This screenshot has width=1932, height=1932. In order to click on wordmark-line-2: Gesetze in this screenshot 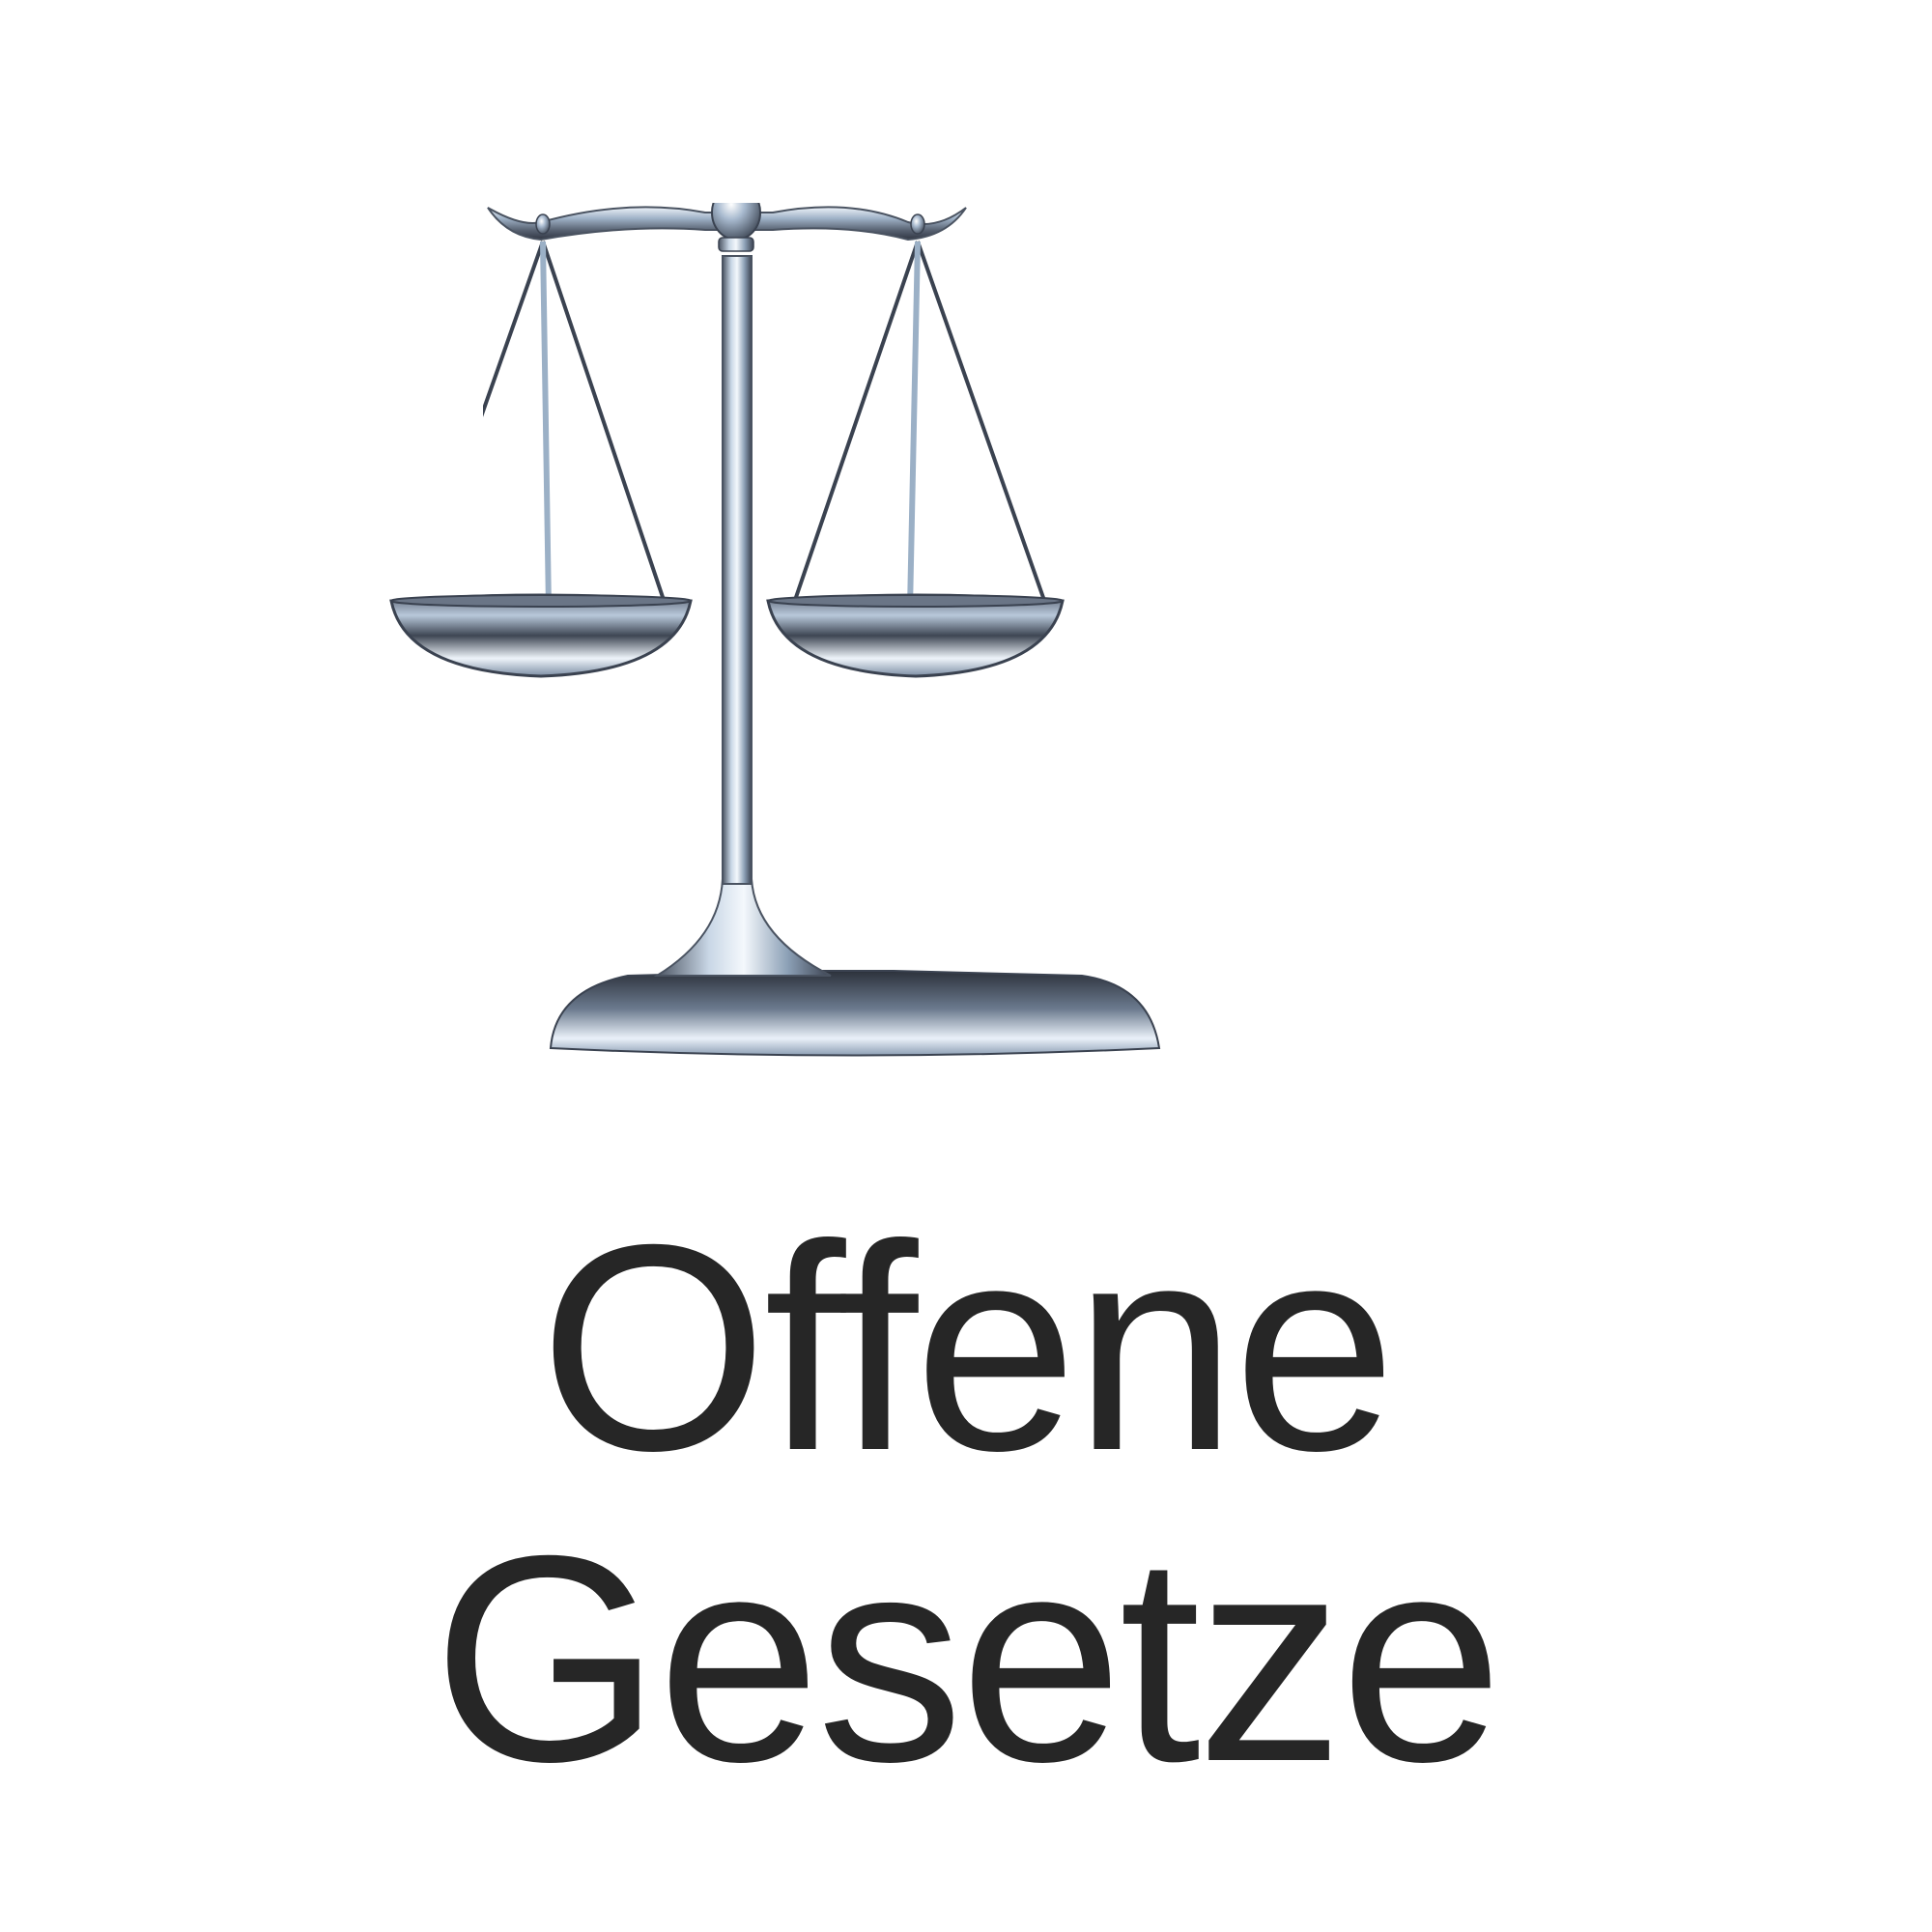, I will do `click(967, 1659)`.